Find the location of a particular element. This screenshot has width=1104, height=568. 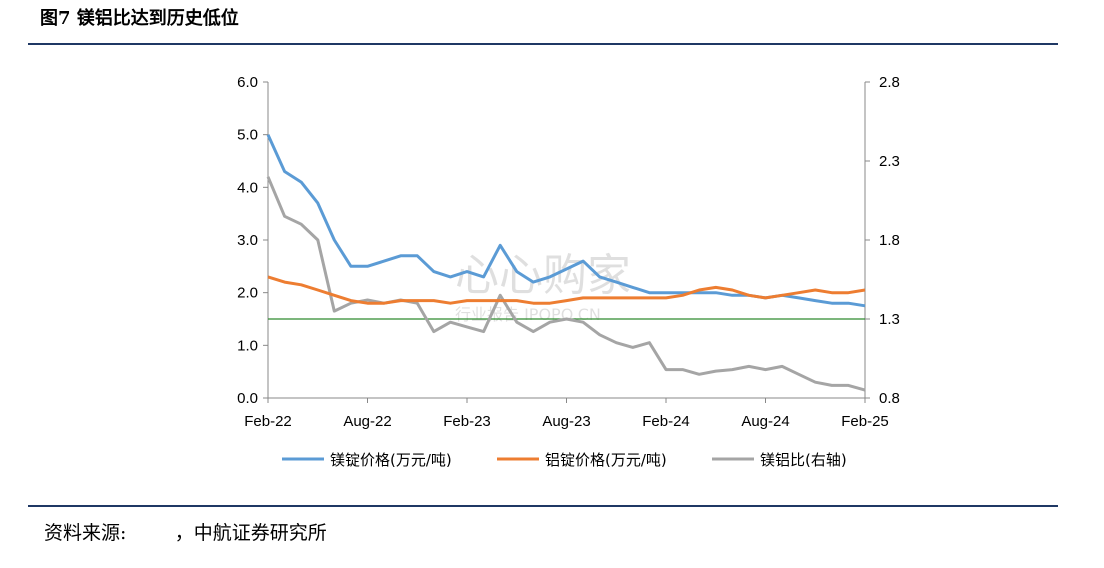

y-right-tick-label: 2.8 is located at coordinates (889, 82).